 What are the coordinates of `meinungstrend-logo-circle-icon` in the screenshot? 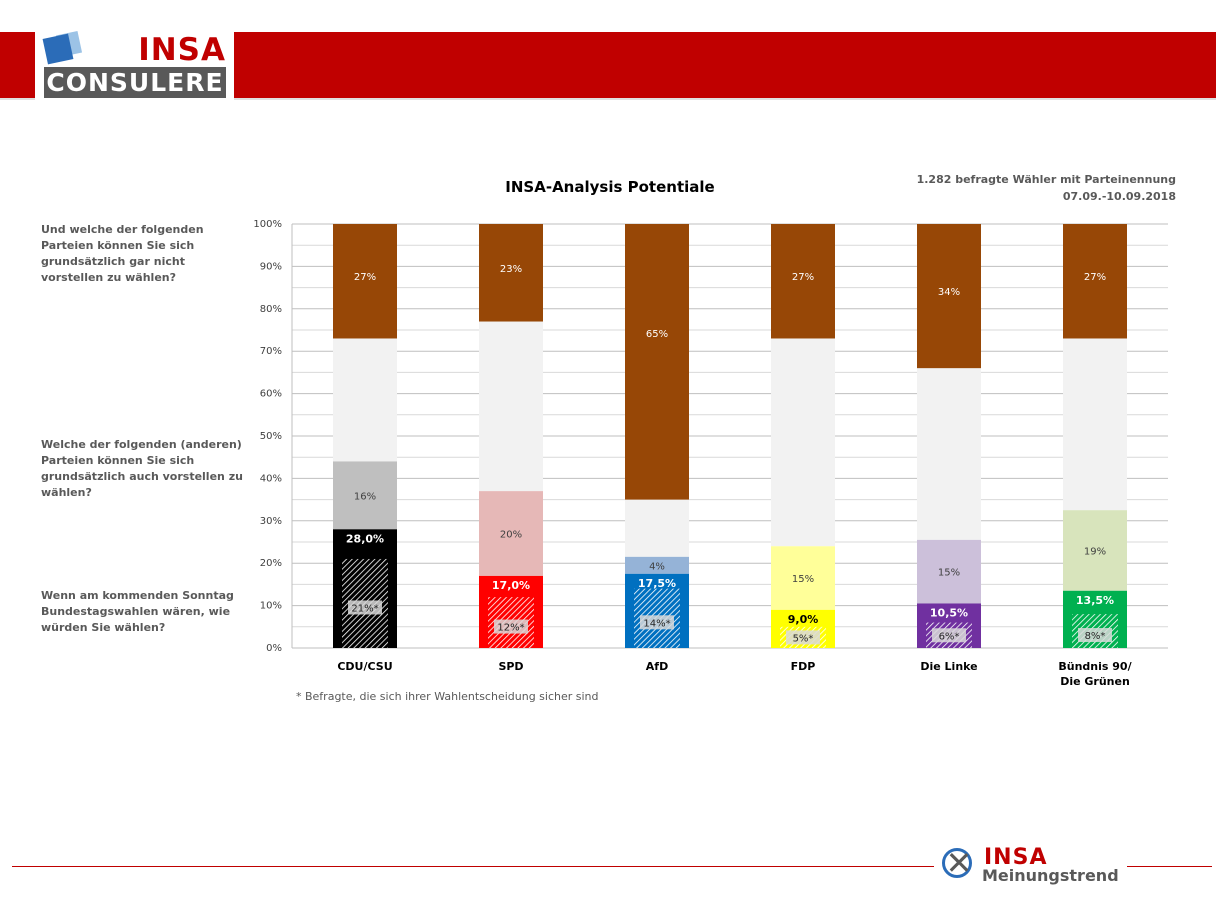 It's located at (957, 863).